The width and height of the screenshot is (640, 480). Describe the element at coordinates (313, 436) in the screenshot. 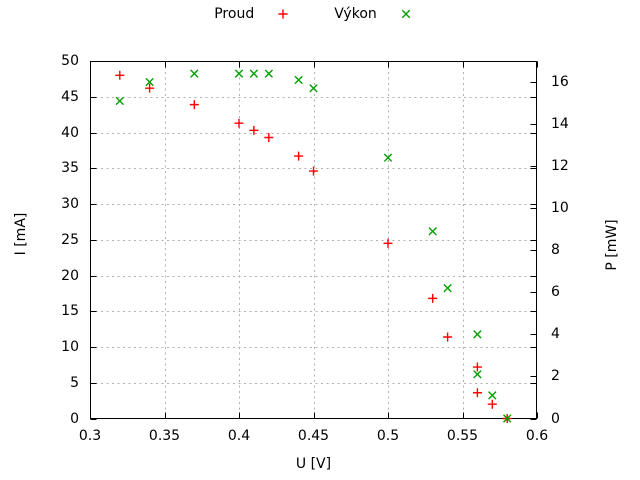

I see `x-tick-label: 0.45` at that location.